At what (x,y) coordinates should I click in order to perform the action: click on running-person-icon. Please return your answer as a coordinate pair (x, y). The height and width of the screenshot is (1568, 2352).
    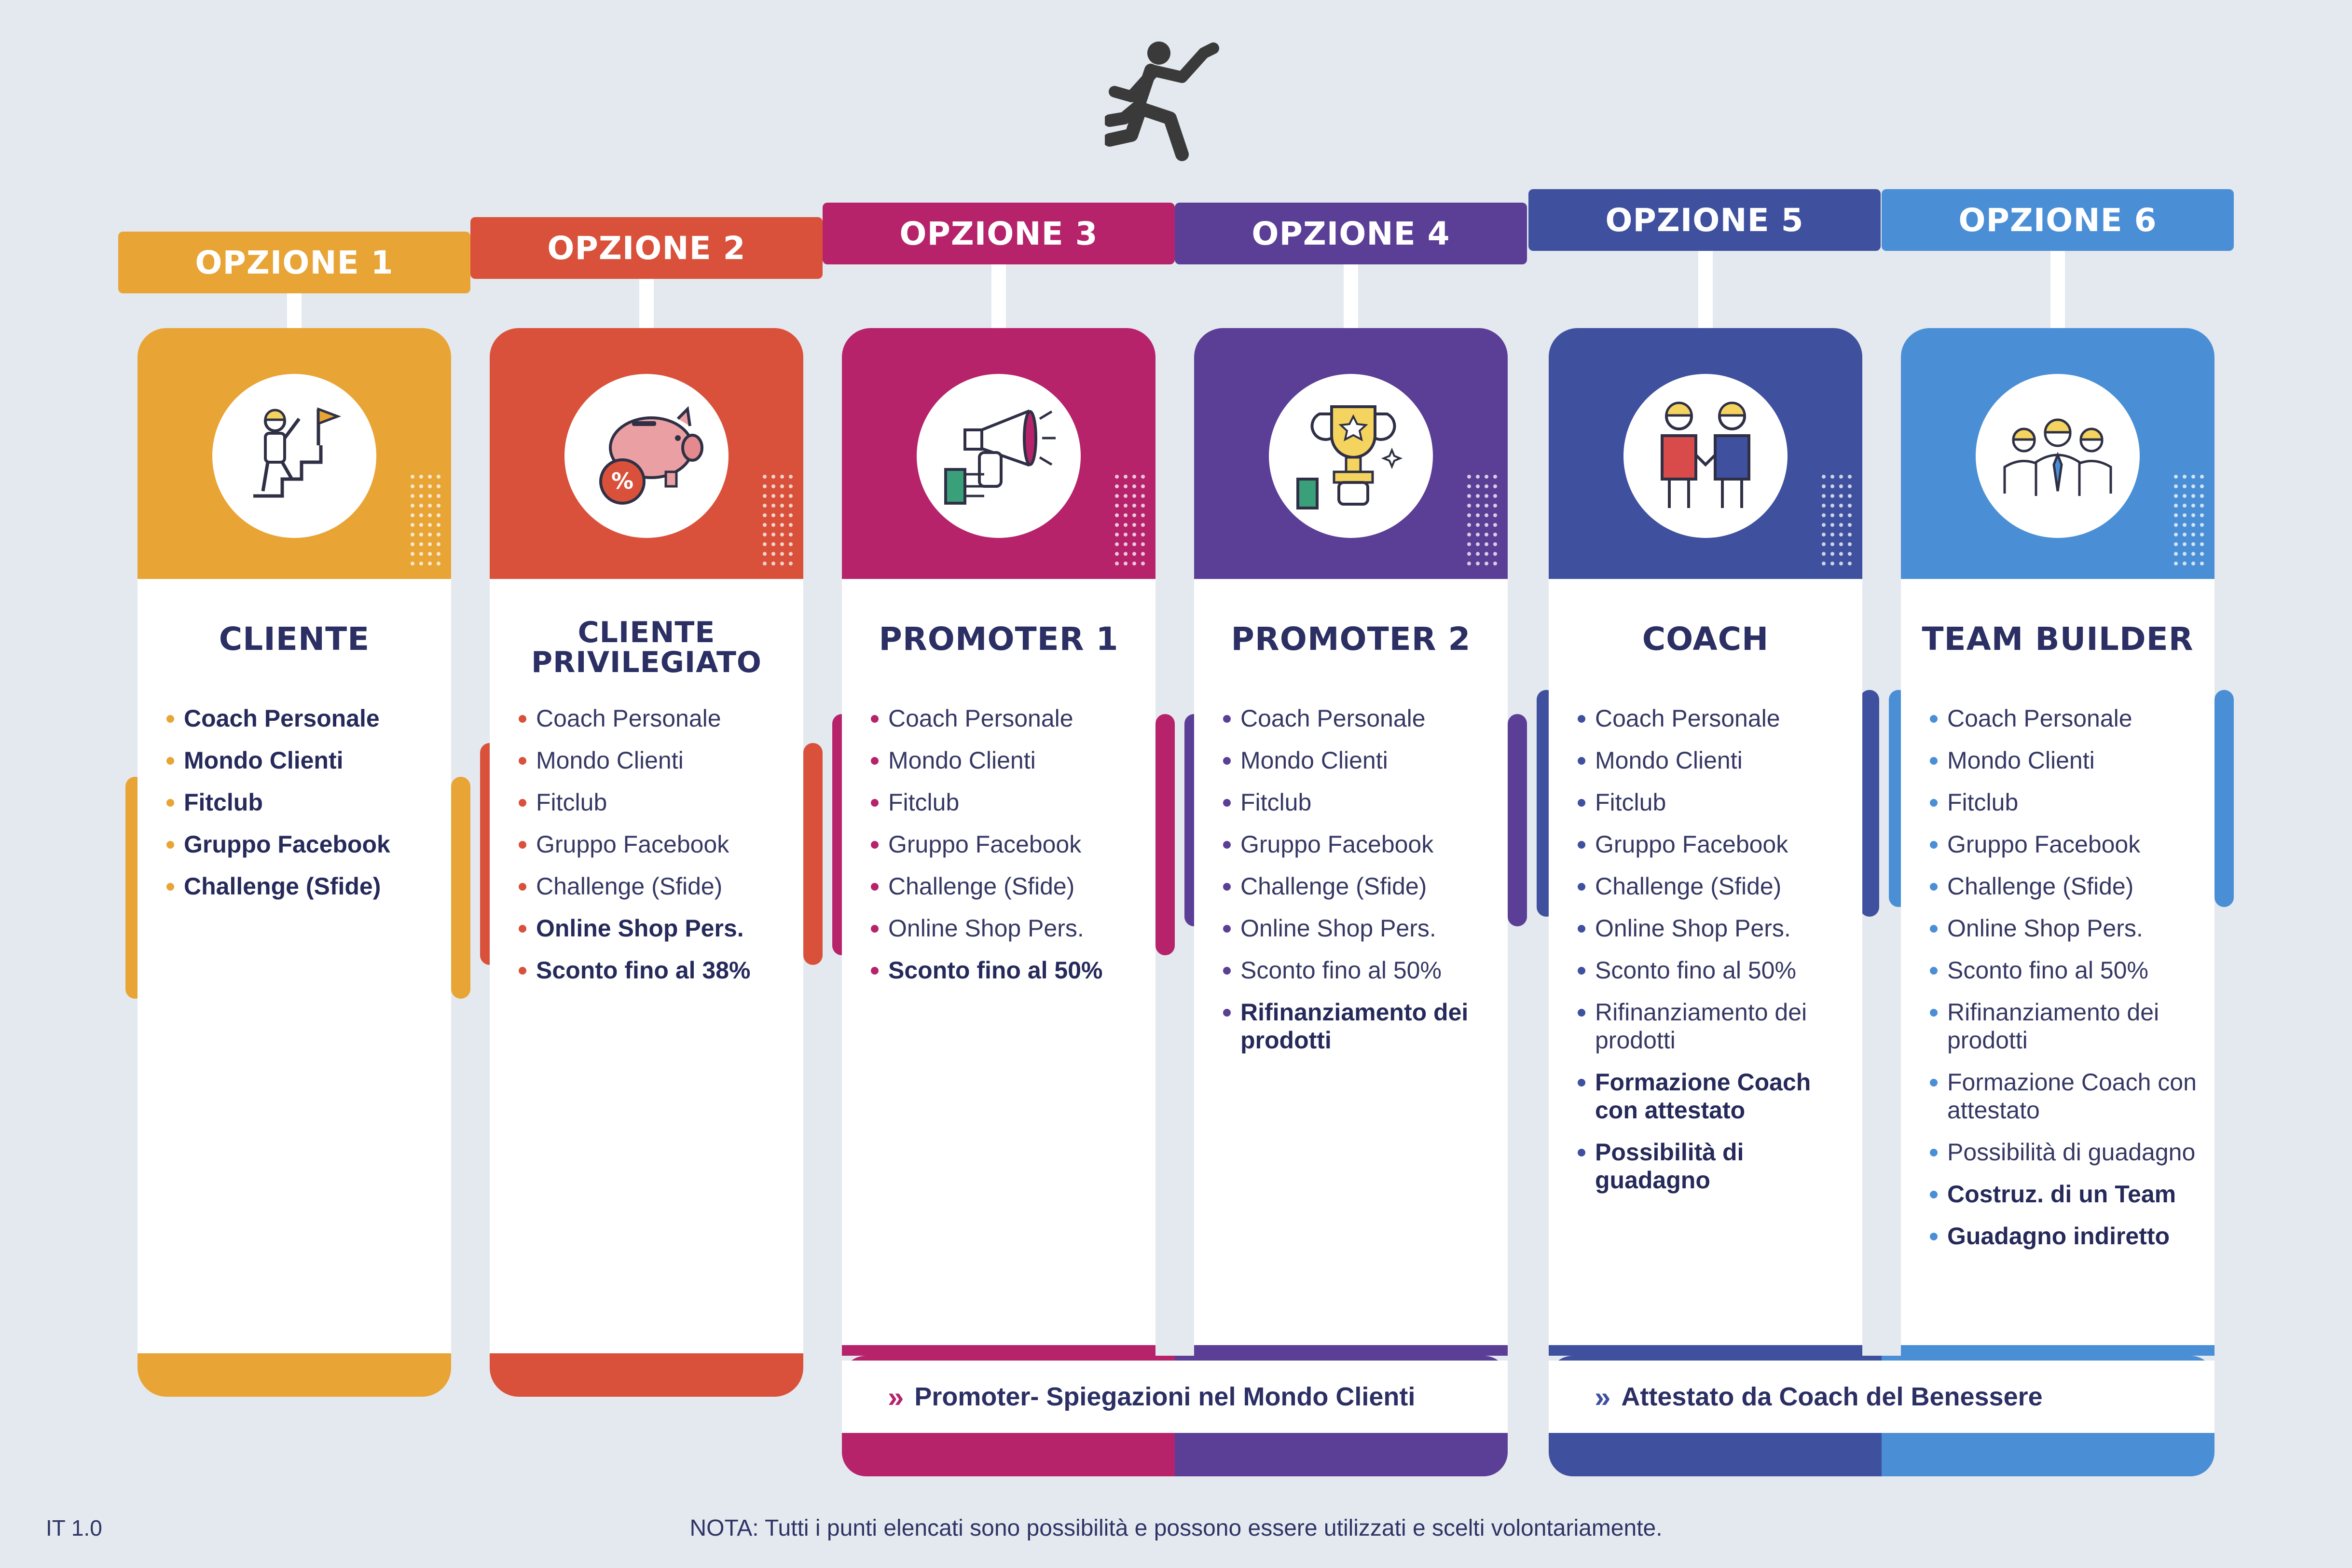
    Looking at the image, I should click on (1162, 101).